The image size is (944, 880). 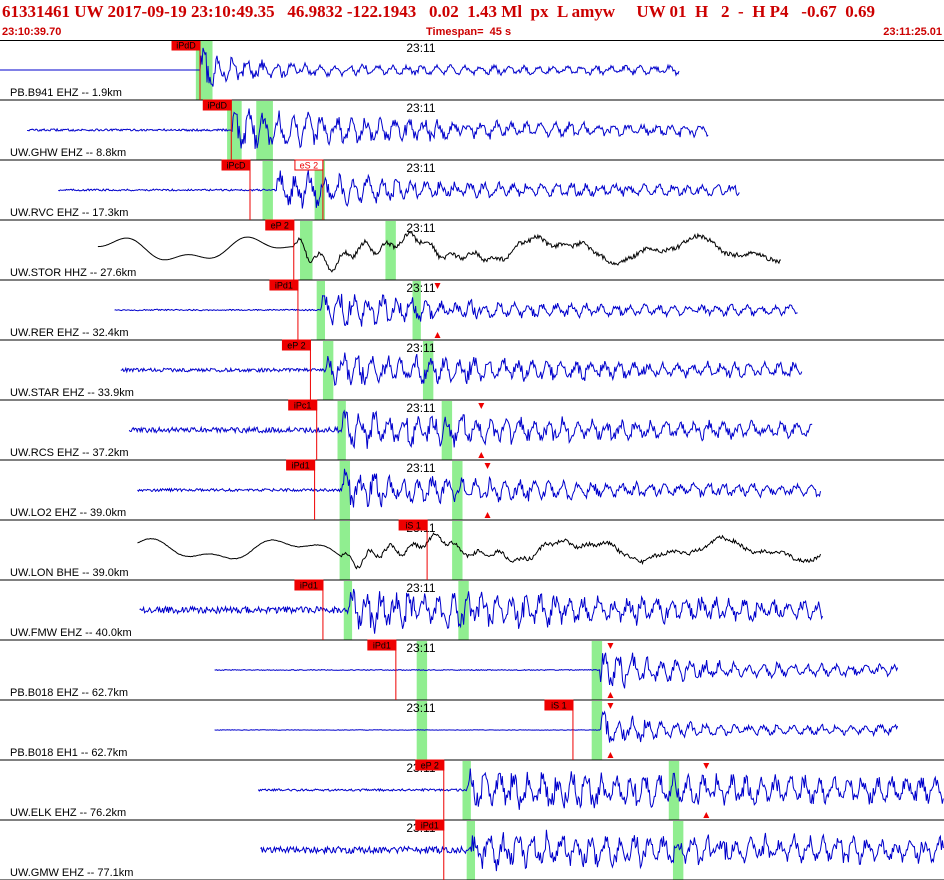 What do you see at coordinates (71, 873) in the screenshot?
I see `station-label-13: UW.GMW EHZ -- 77.1km` at bounding box center [71, 873].